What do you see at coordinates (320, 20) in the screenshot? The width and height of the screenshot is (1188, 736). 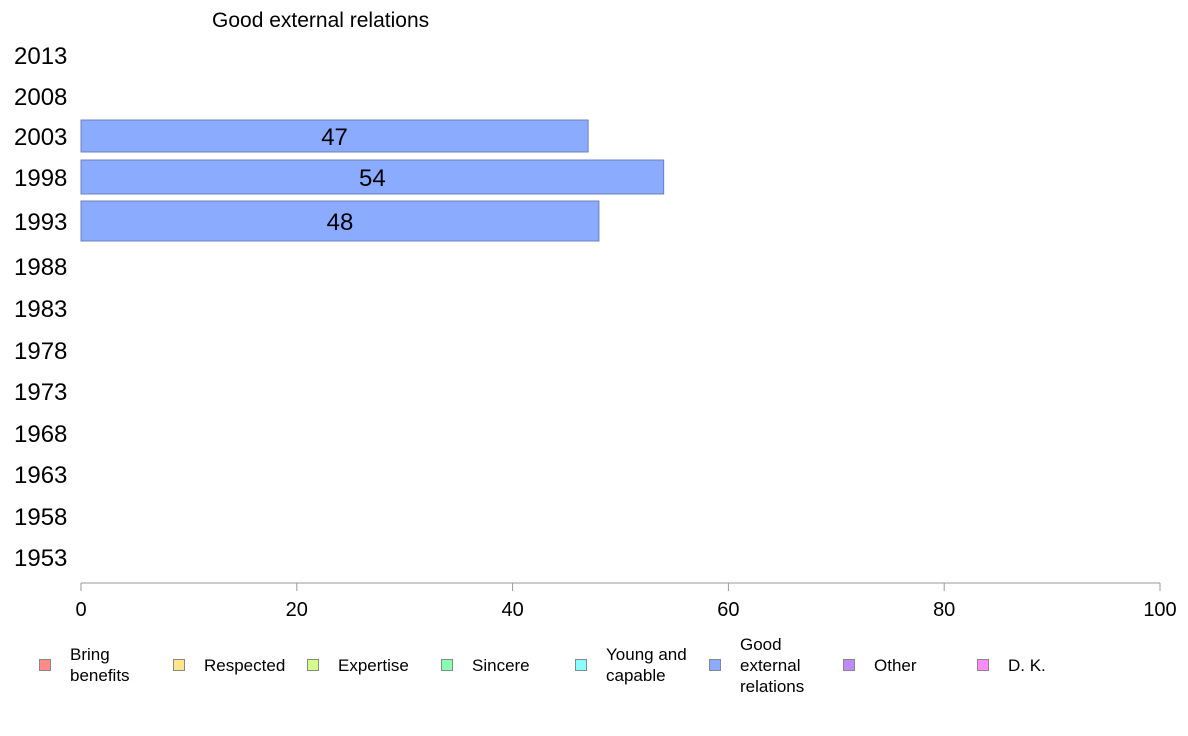 I see `chart-title: Good external relations` at bounding box center [320, 20].